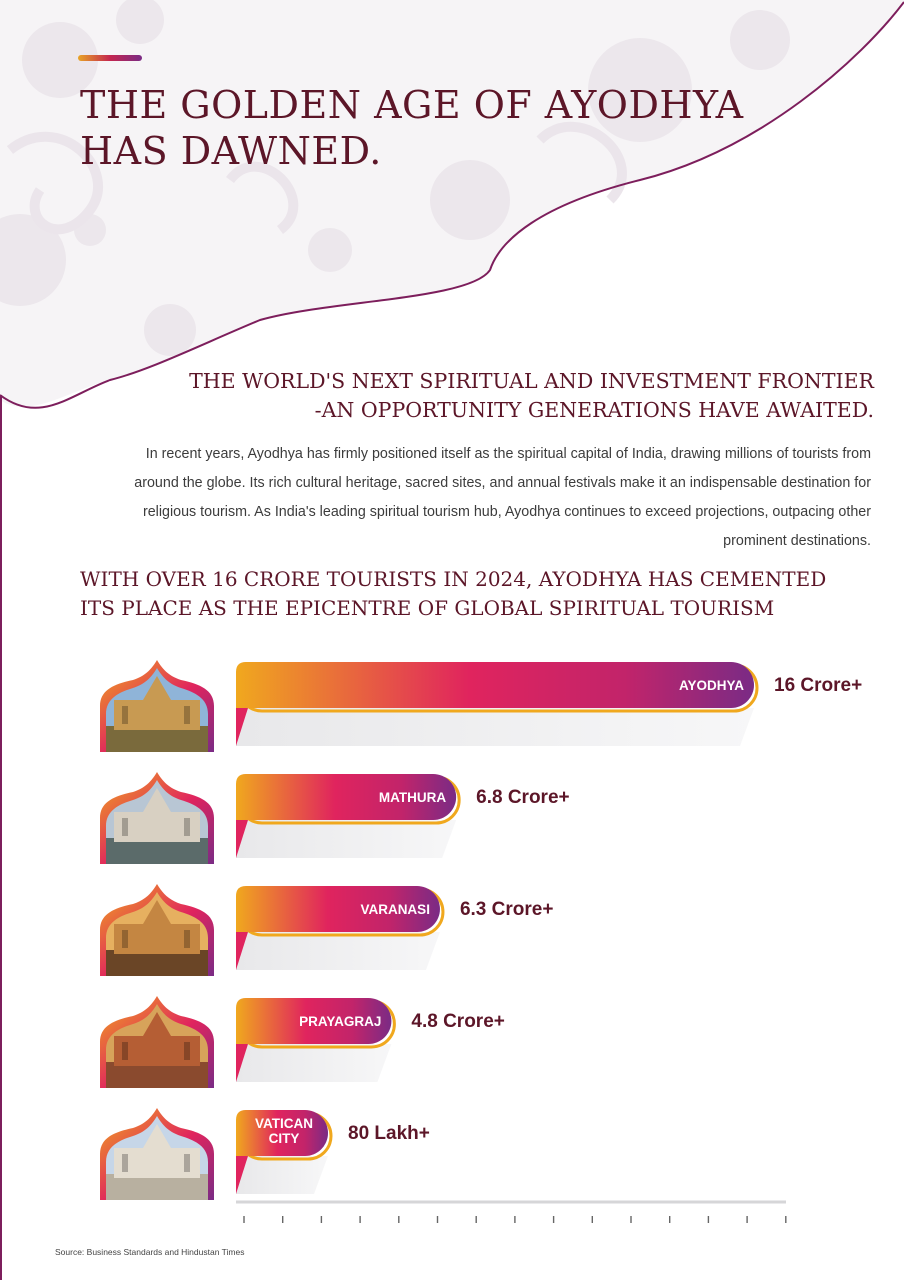 The height and width of the screenshot is (1280, 904). I want to click on bar-prayagraj, so click(314, 1021).